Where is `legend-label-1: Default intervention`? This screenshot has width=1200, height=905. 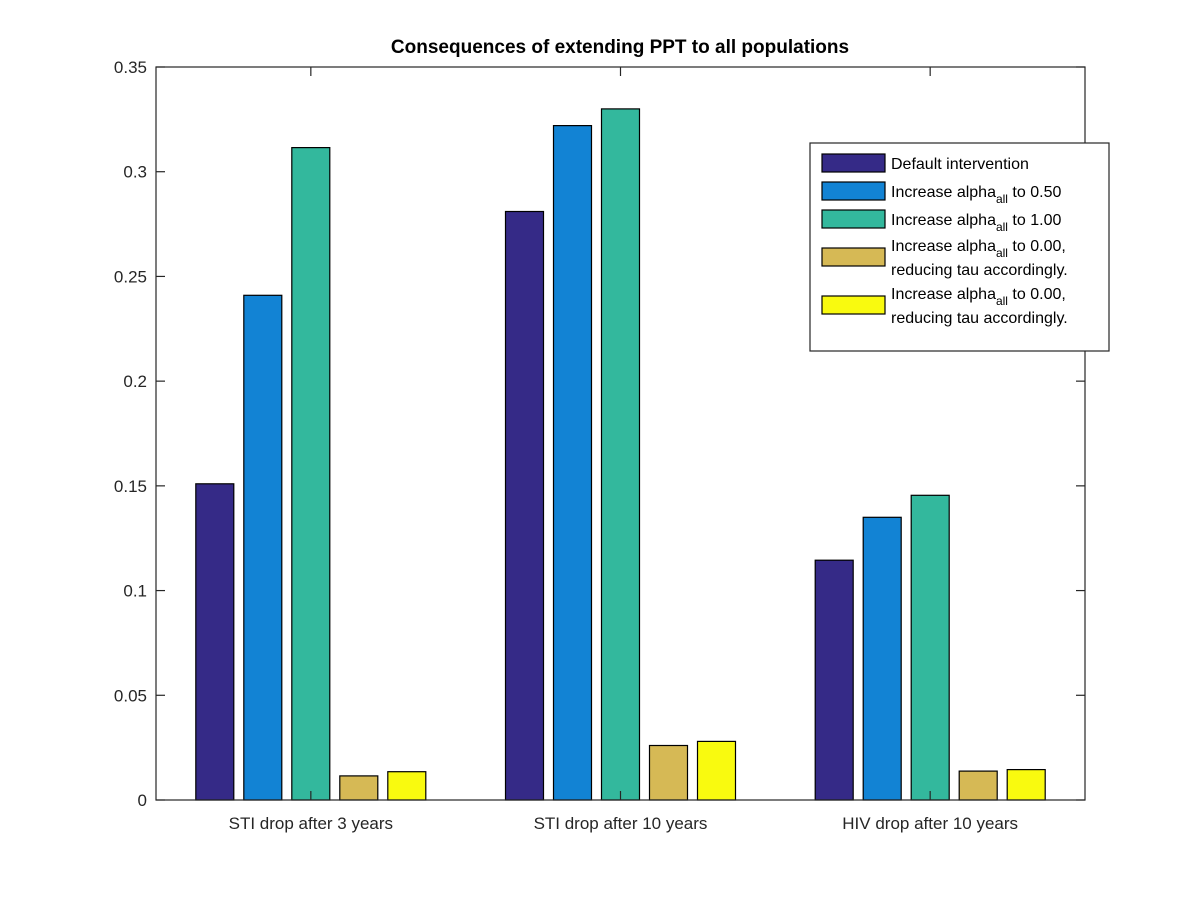 legend-label-1: Default intervention is located at coordinates (960, 164).